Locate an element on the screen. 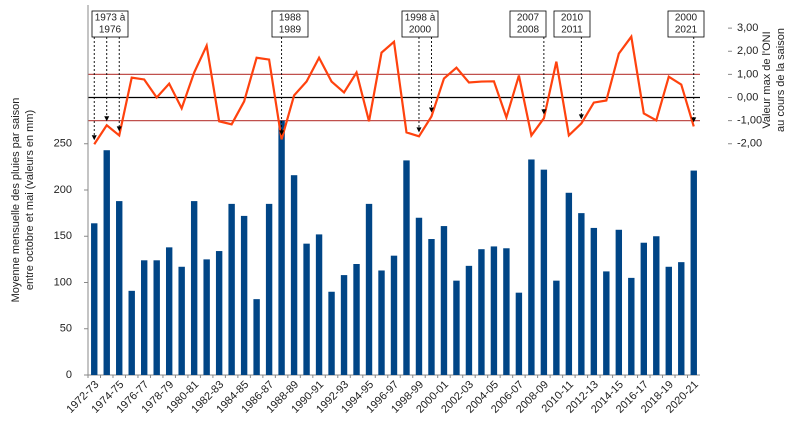  y-tick-label: 100 is located at coordinates (63, 282).